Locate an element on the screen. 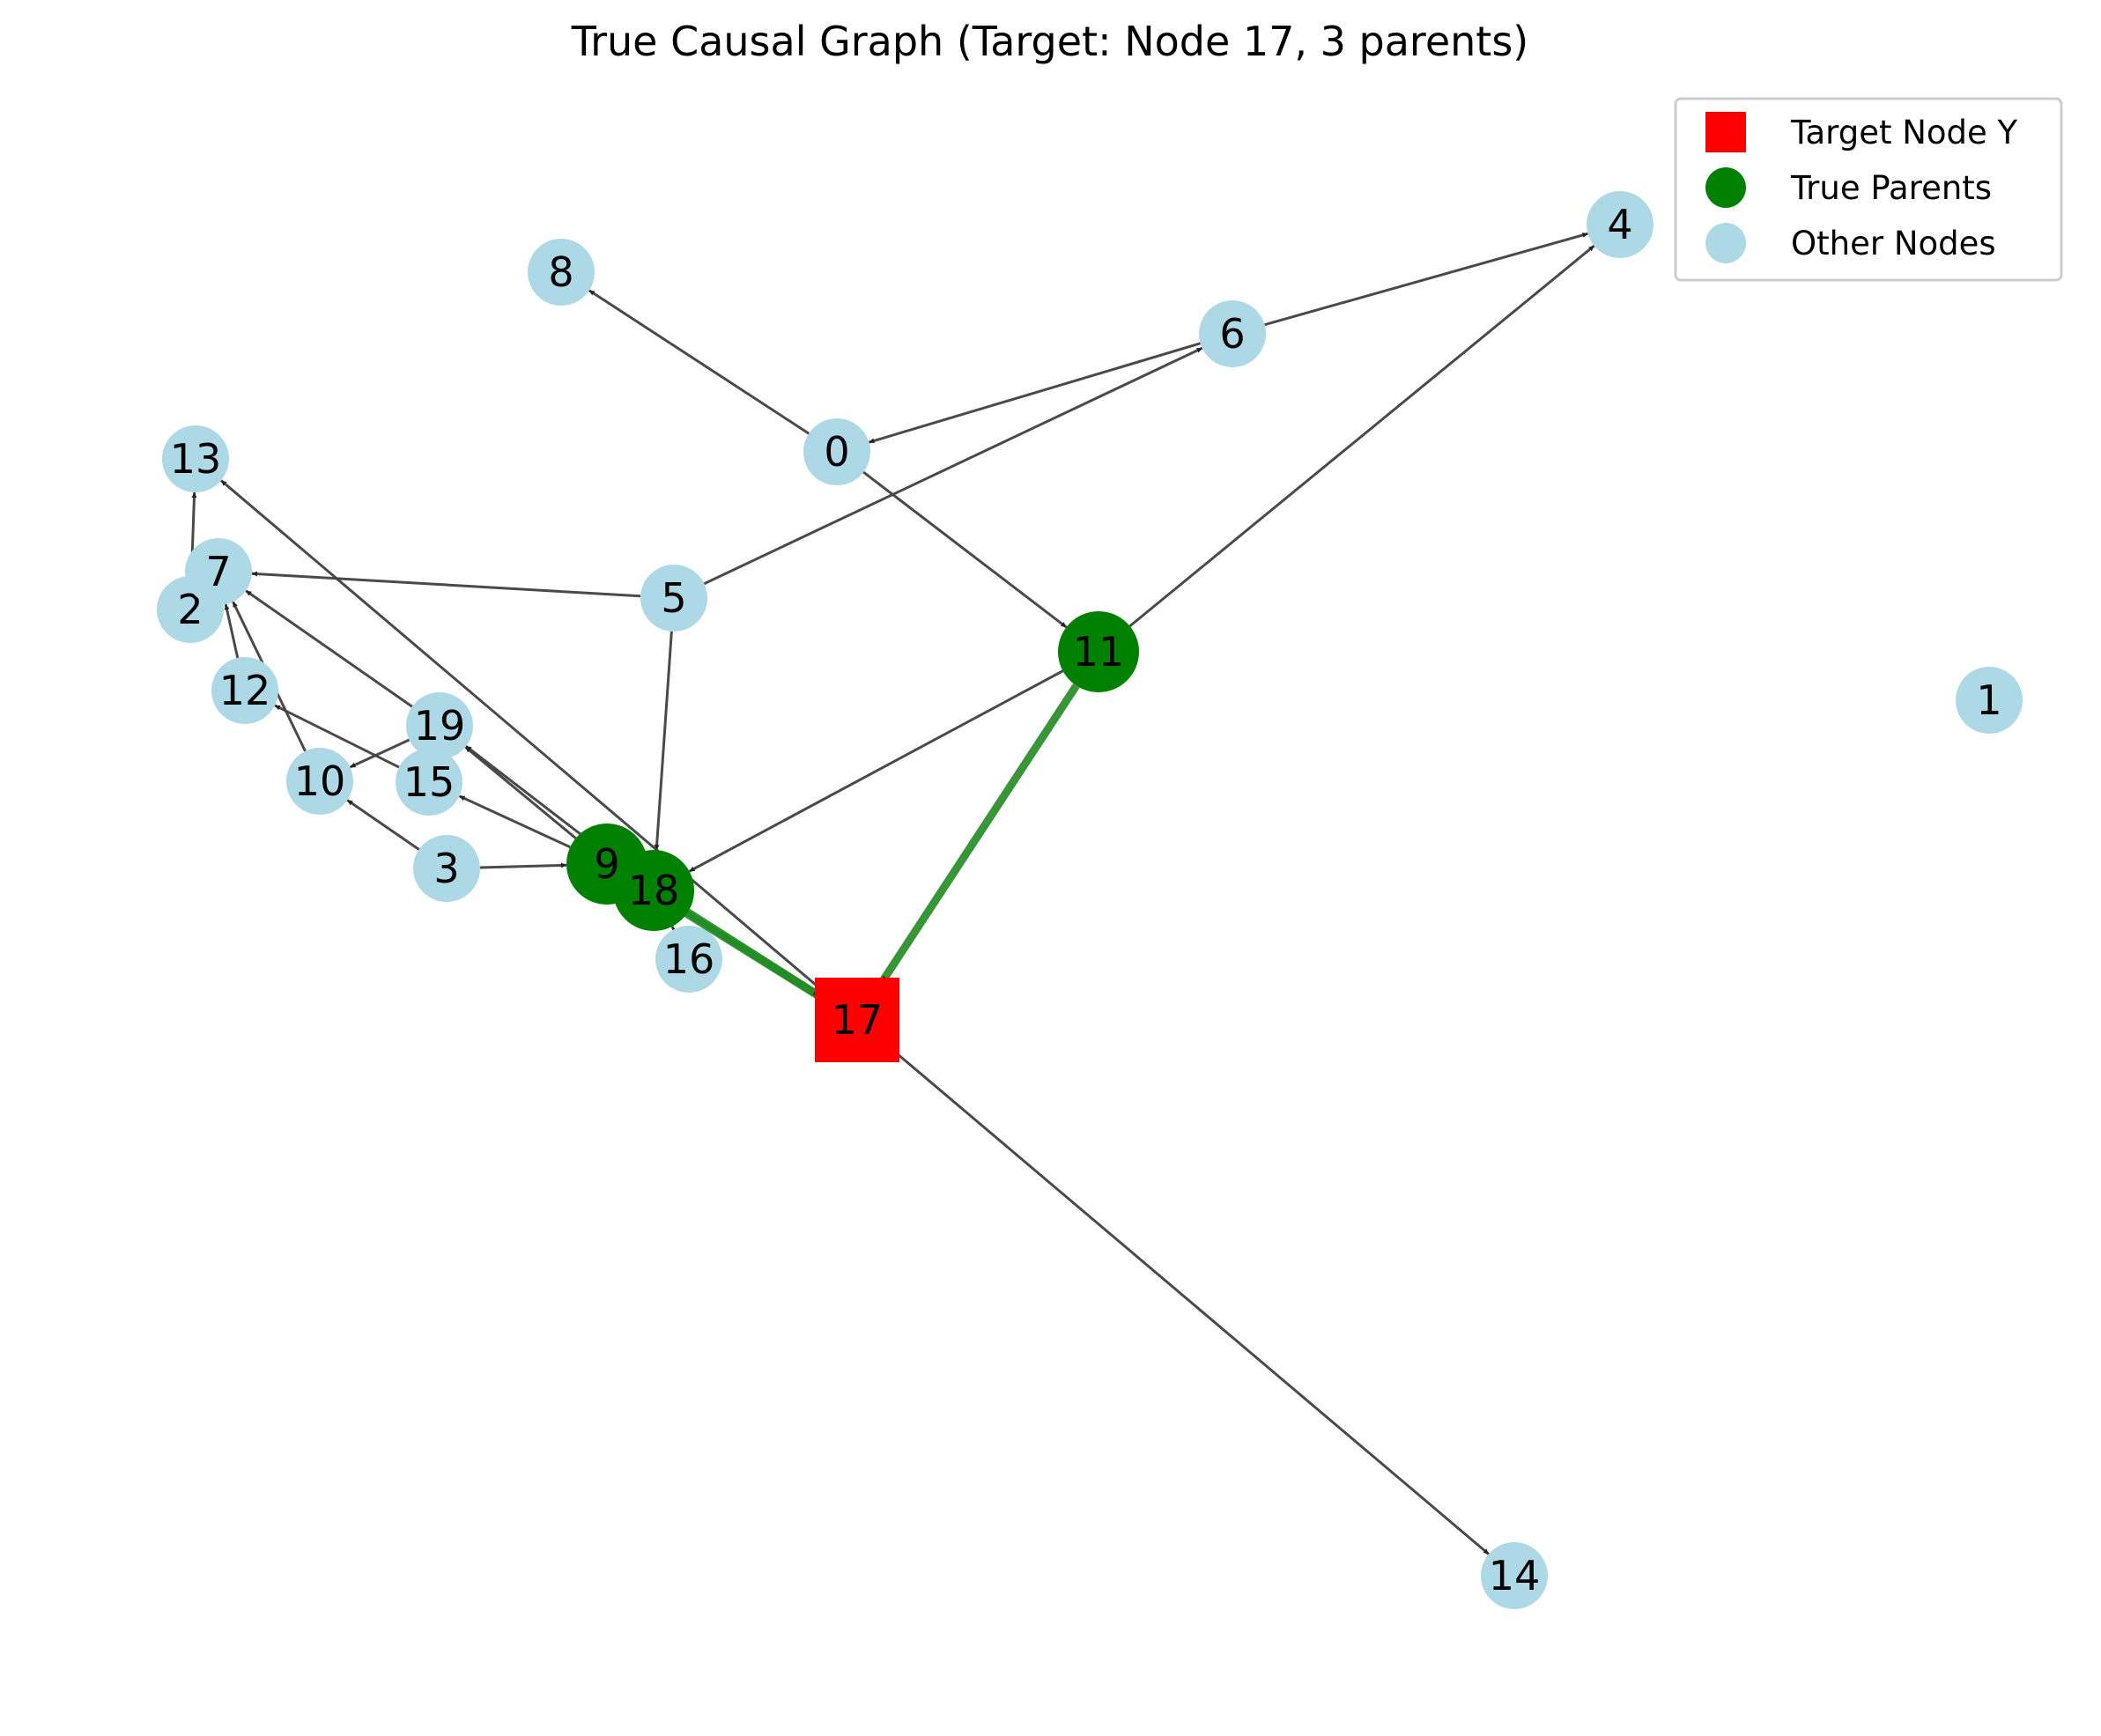 This screenshot has width=2101, height=1736. node-15-shape is located at coordinates (429, 782).